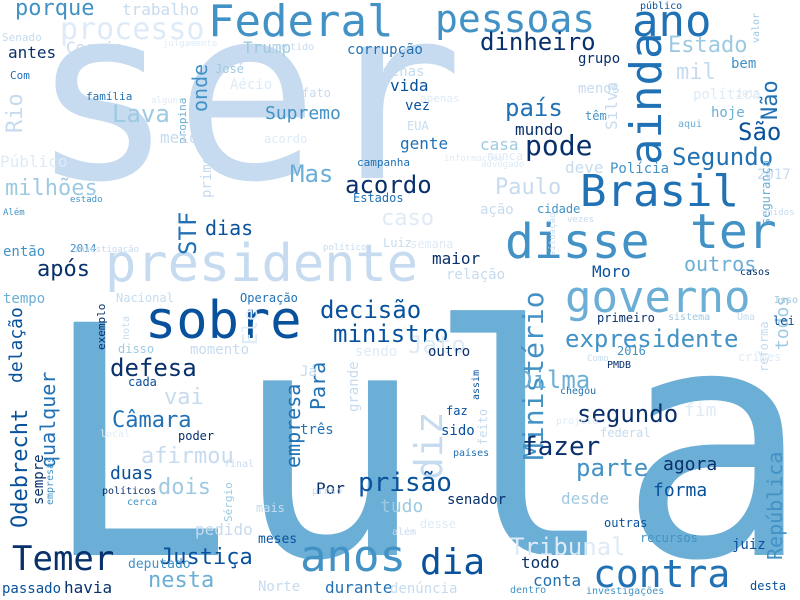  Describe the element at coordinates (359, 587) in the screenshot. I see `word: durante` at that location.